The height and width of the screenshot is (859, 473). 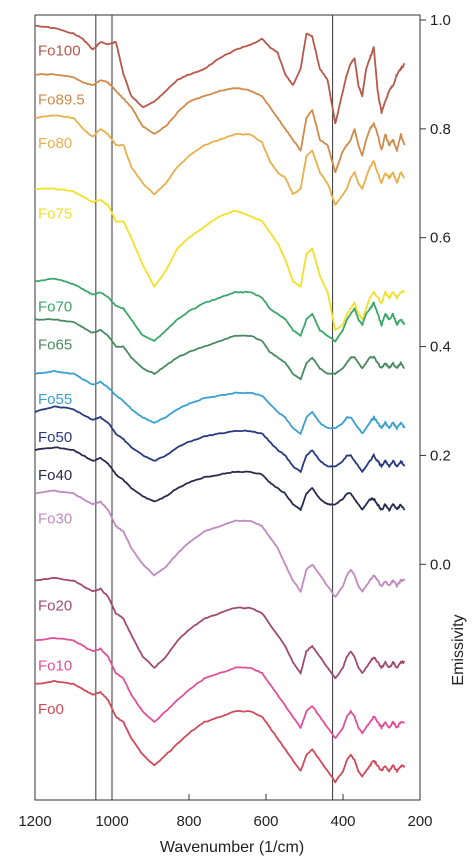 I want to click on series-label-fo70: Fo70, so click(x=55, y=306).